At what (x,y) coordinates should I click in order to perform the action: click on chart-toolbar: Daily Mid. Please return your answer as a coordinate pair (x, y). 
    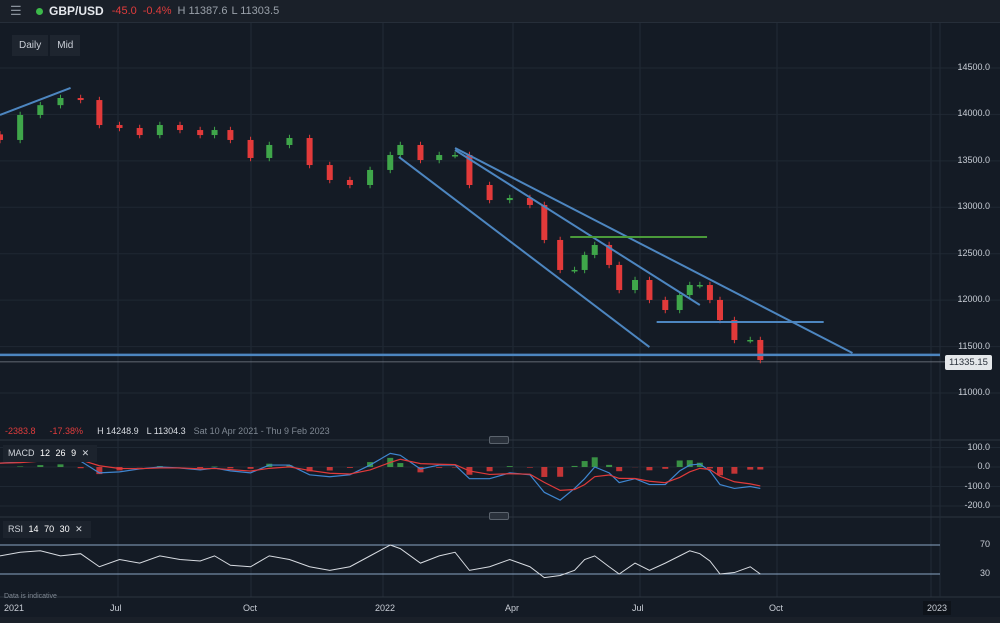
    Looking at the image, I should click on (46, 45).